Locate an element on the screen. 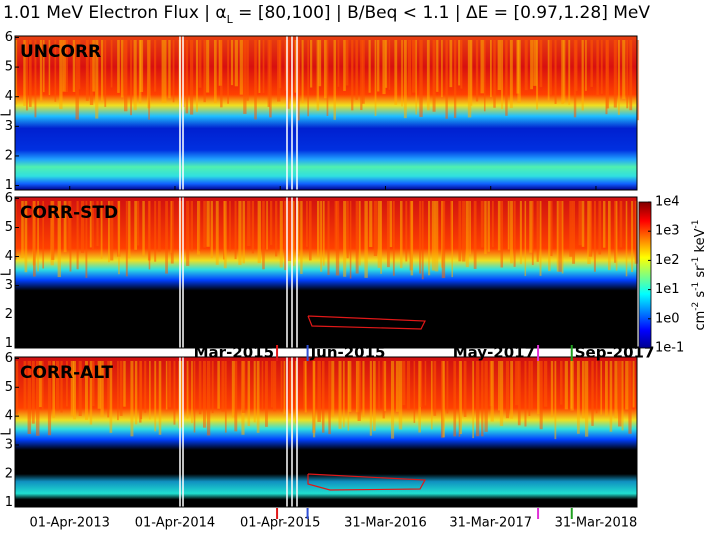 The image size is (709, 534). event-label: May-2017 is located at coordinates (494, 353).